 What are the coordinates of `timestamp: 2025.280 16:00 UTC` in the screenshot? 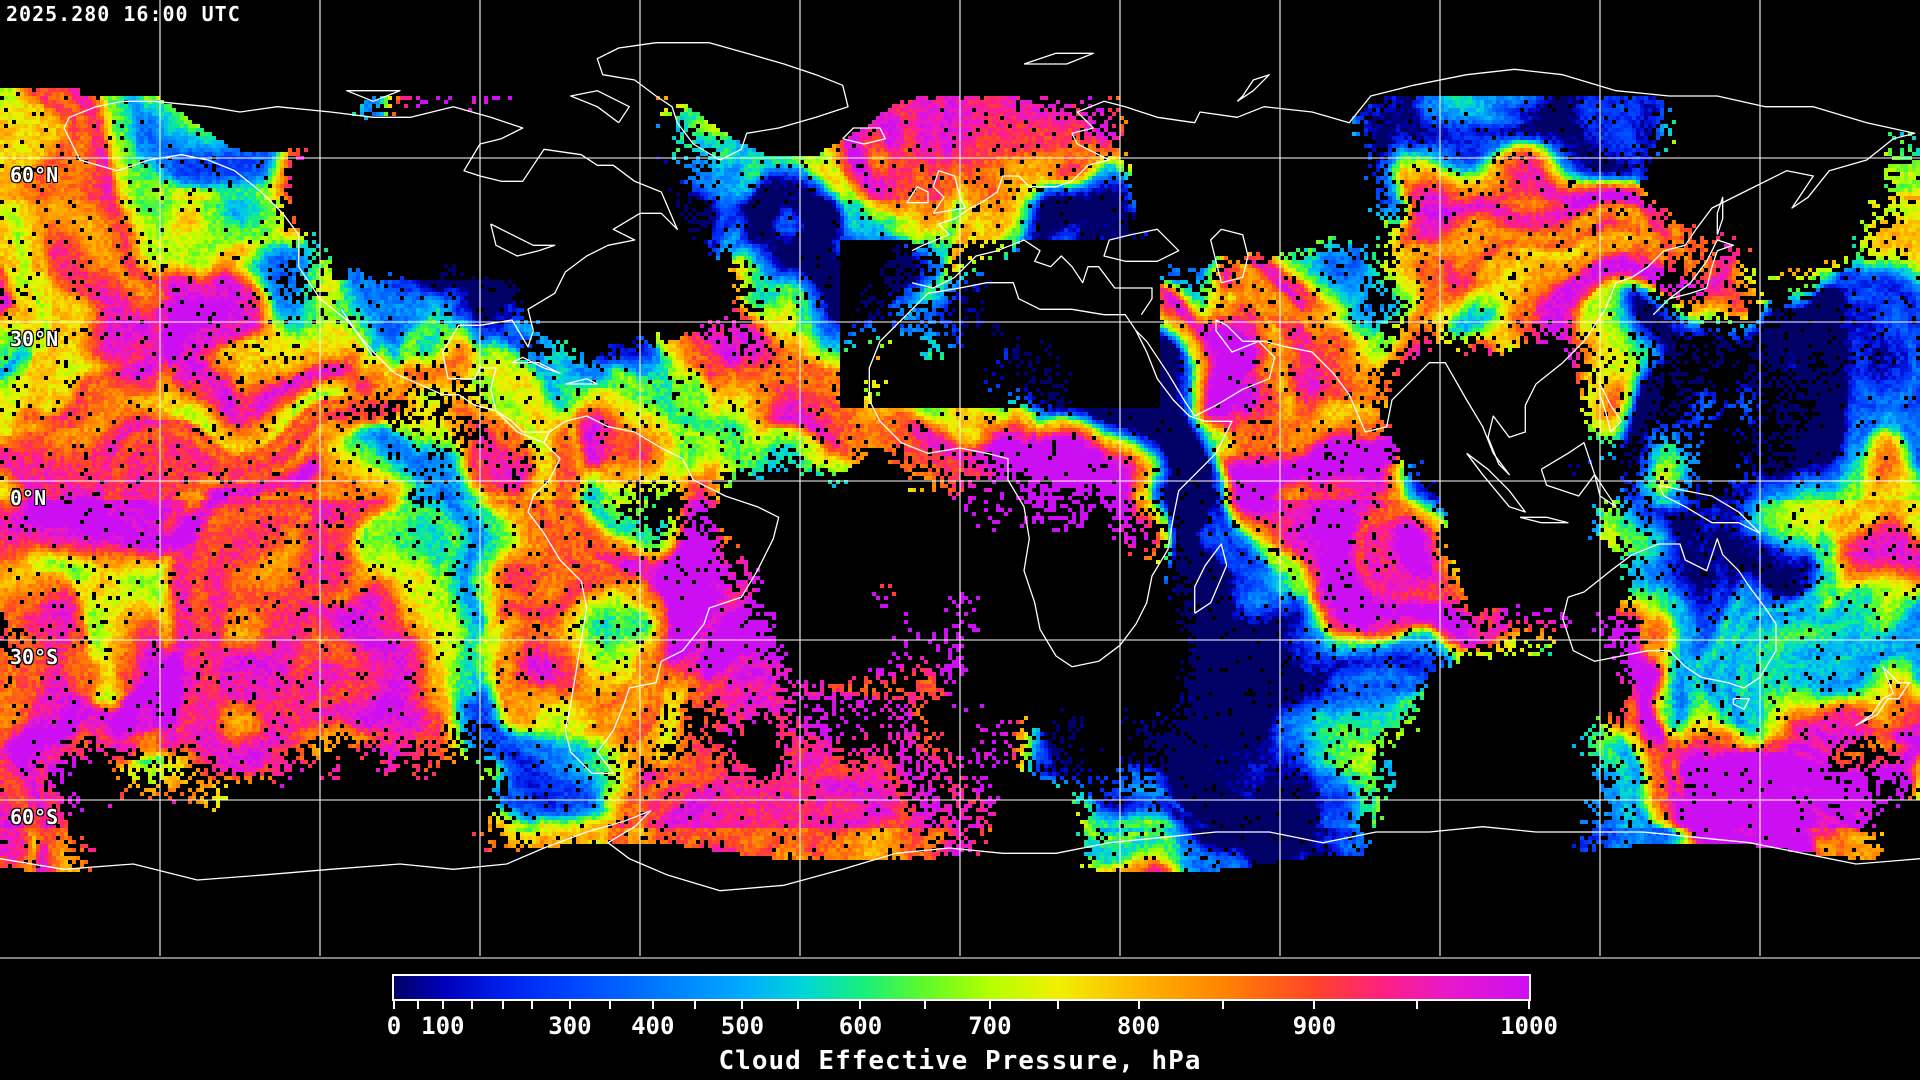 It's located at (123, 14).